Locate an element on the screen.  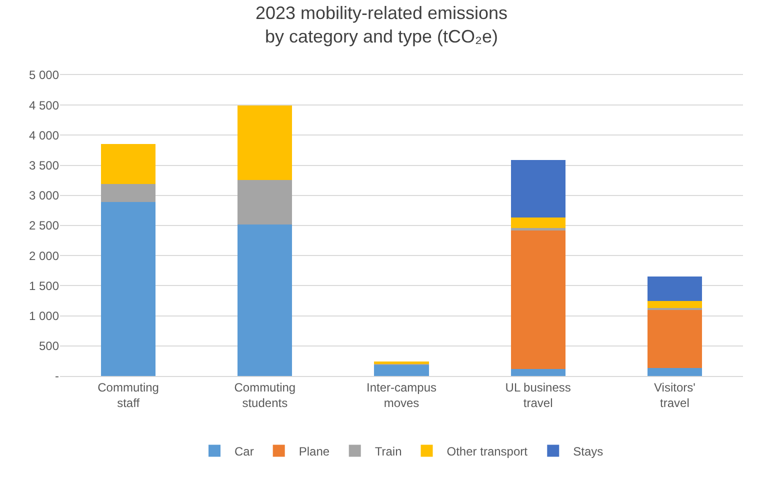
legend-label: Stays is located at coordinates (588, 451).